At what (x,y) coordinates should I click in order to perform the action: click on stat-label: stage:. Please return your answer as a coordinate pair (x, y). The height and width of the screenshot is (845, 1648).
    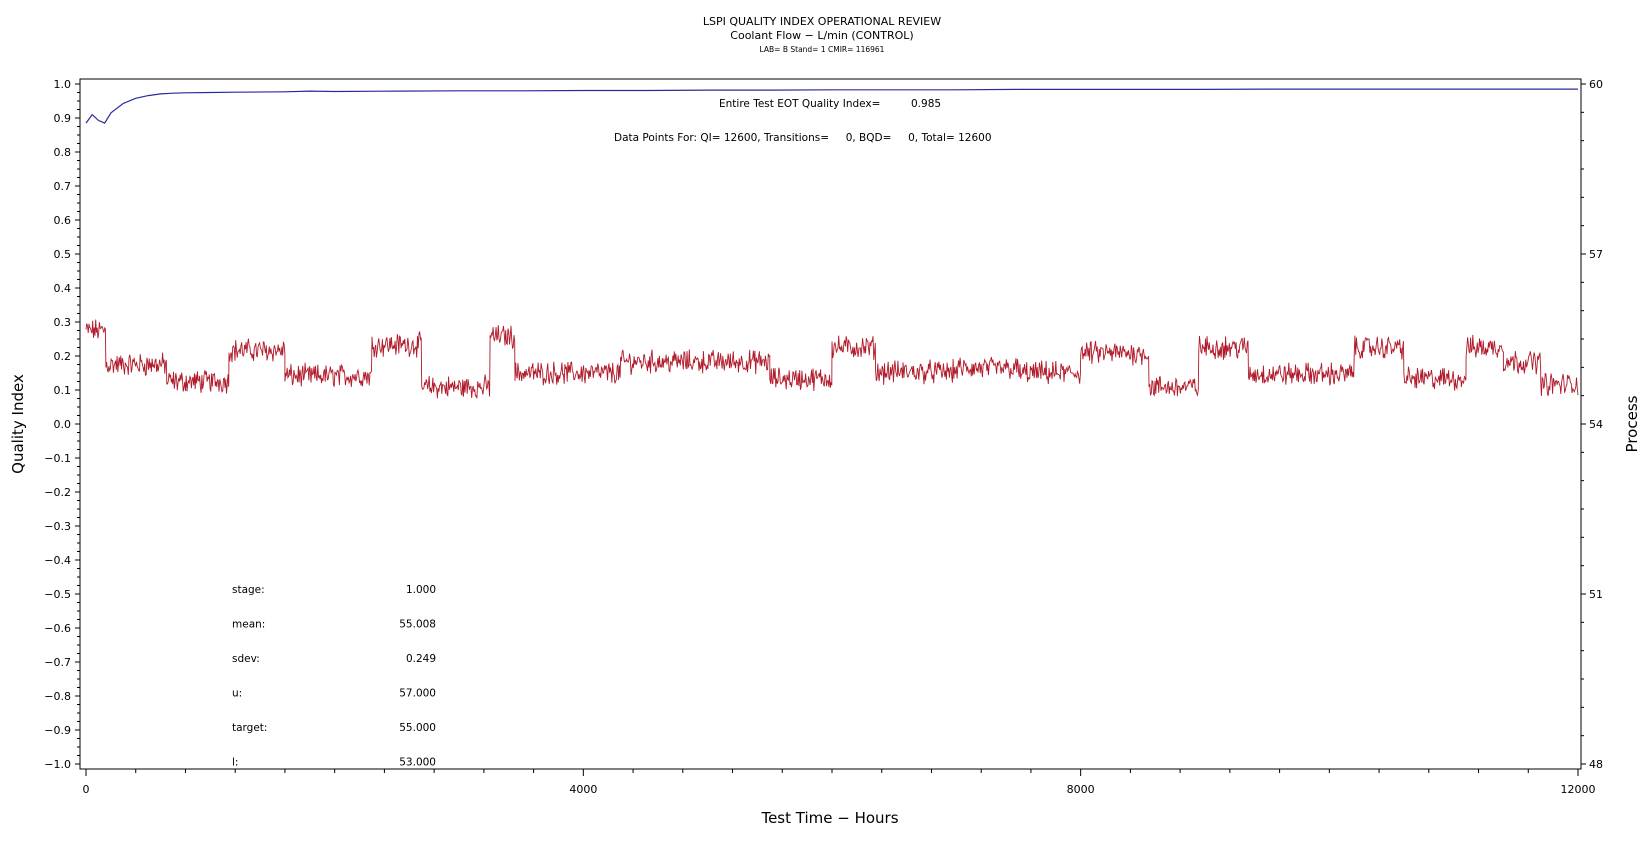
    Looking at the image, I should click on (248, 590).